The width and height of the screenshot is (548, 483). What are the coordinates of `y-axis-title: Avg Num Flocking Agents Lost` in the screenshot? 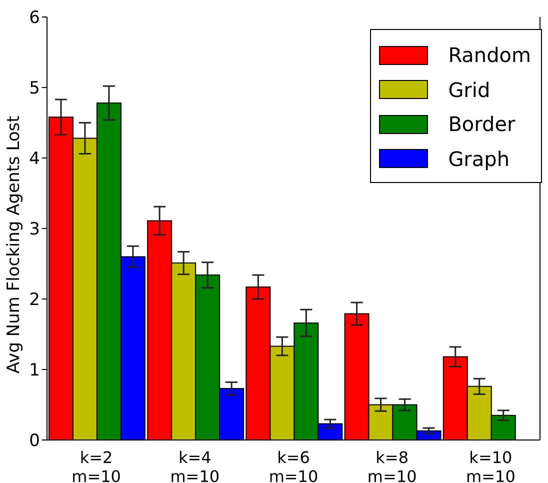 It's located at (14, 244).